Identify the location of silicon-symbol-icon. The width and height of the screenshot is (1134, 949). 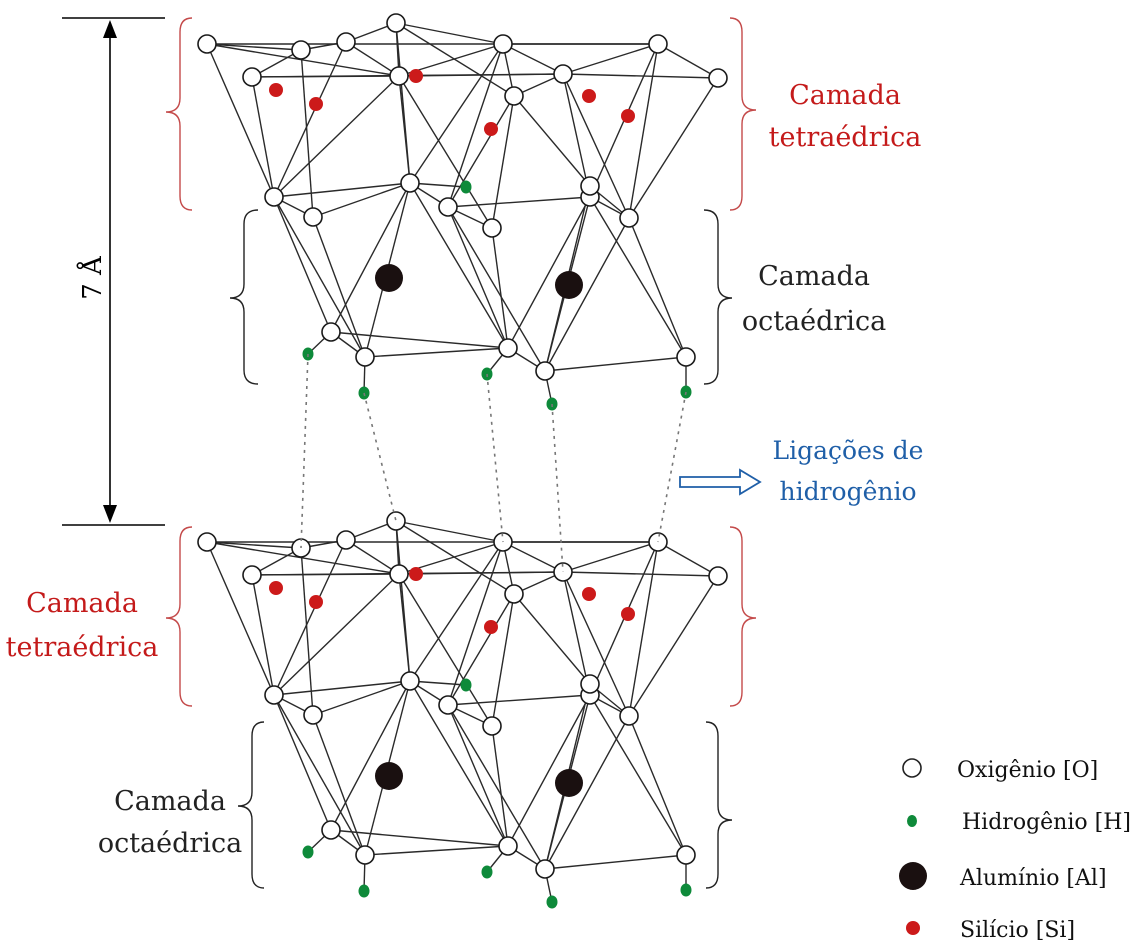
(913, 928).